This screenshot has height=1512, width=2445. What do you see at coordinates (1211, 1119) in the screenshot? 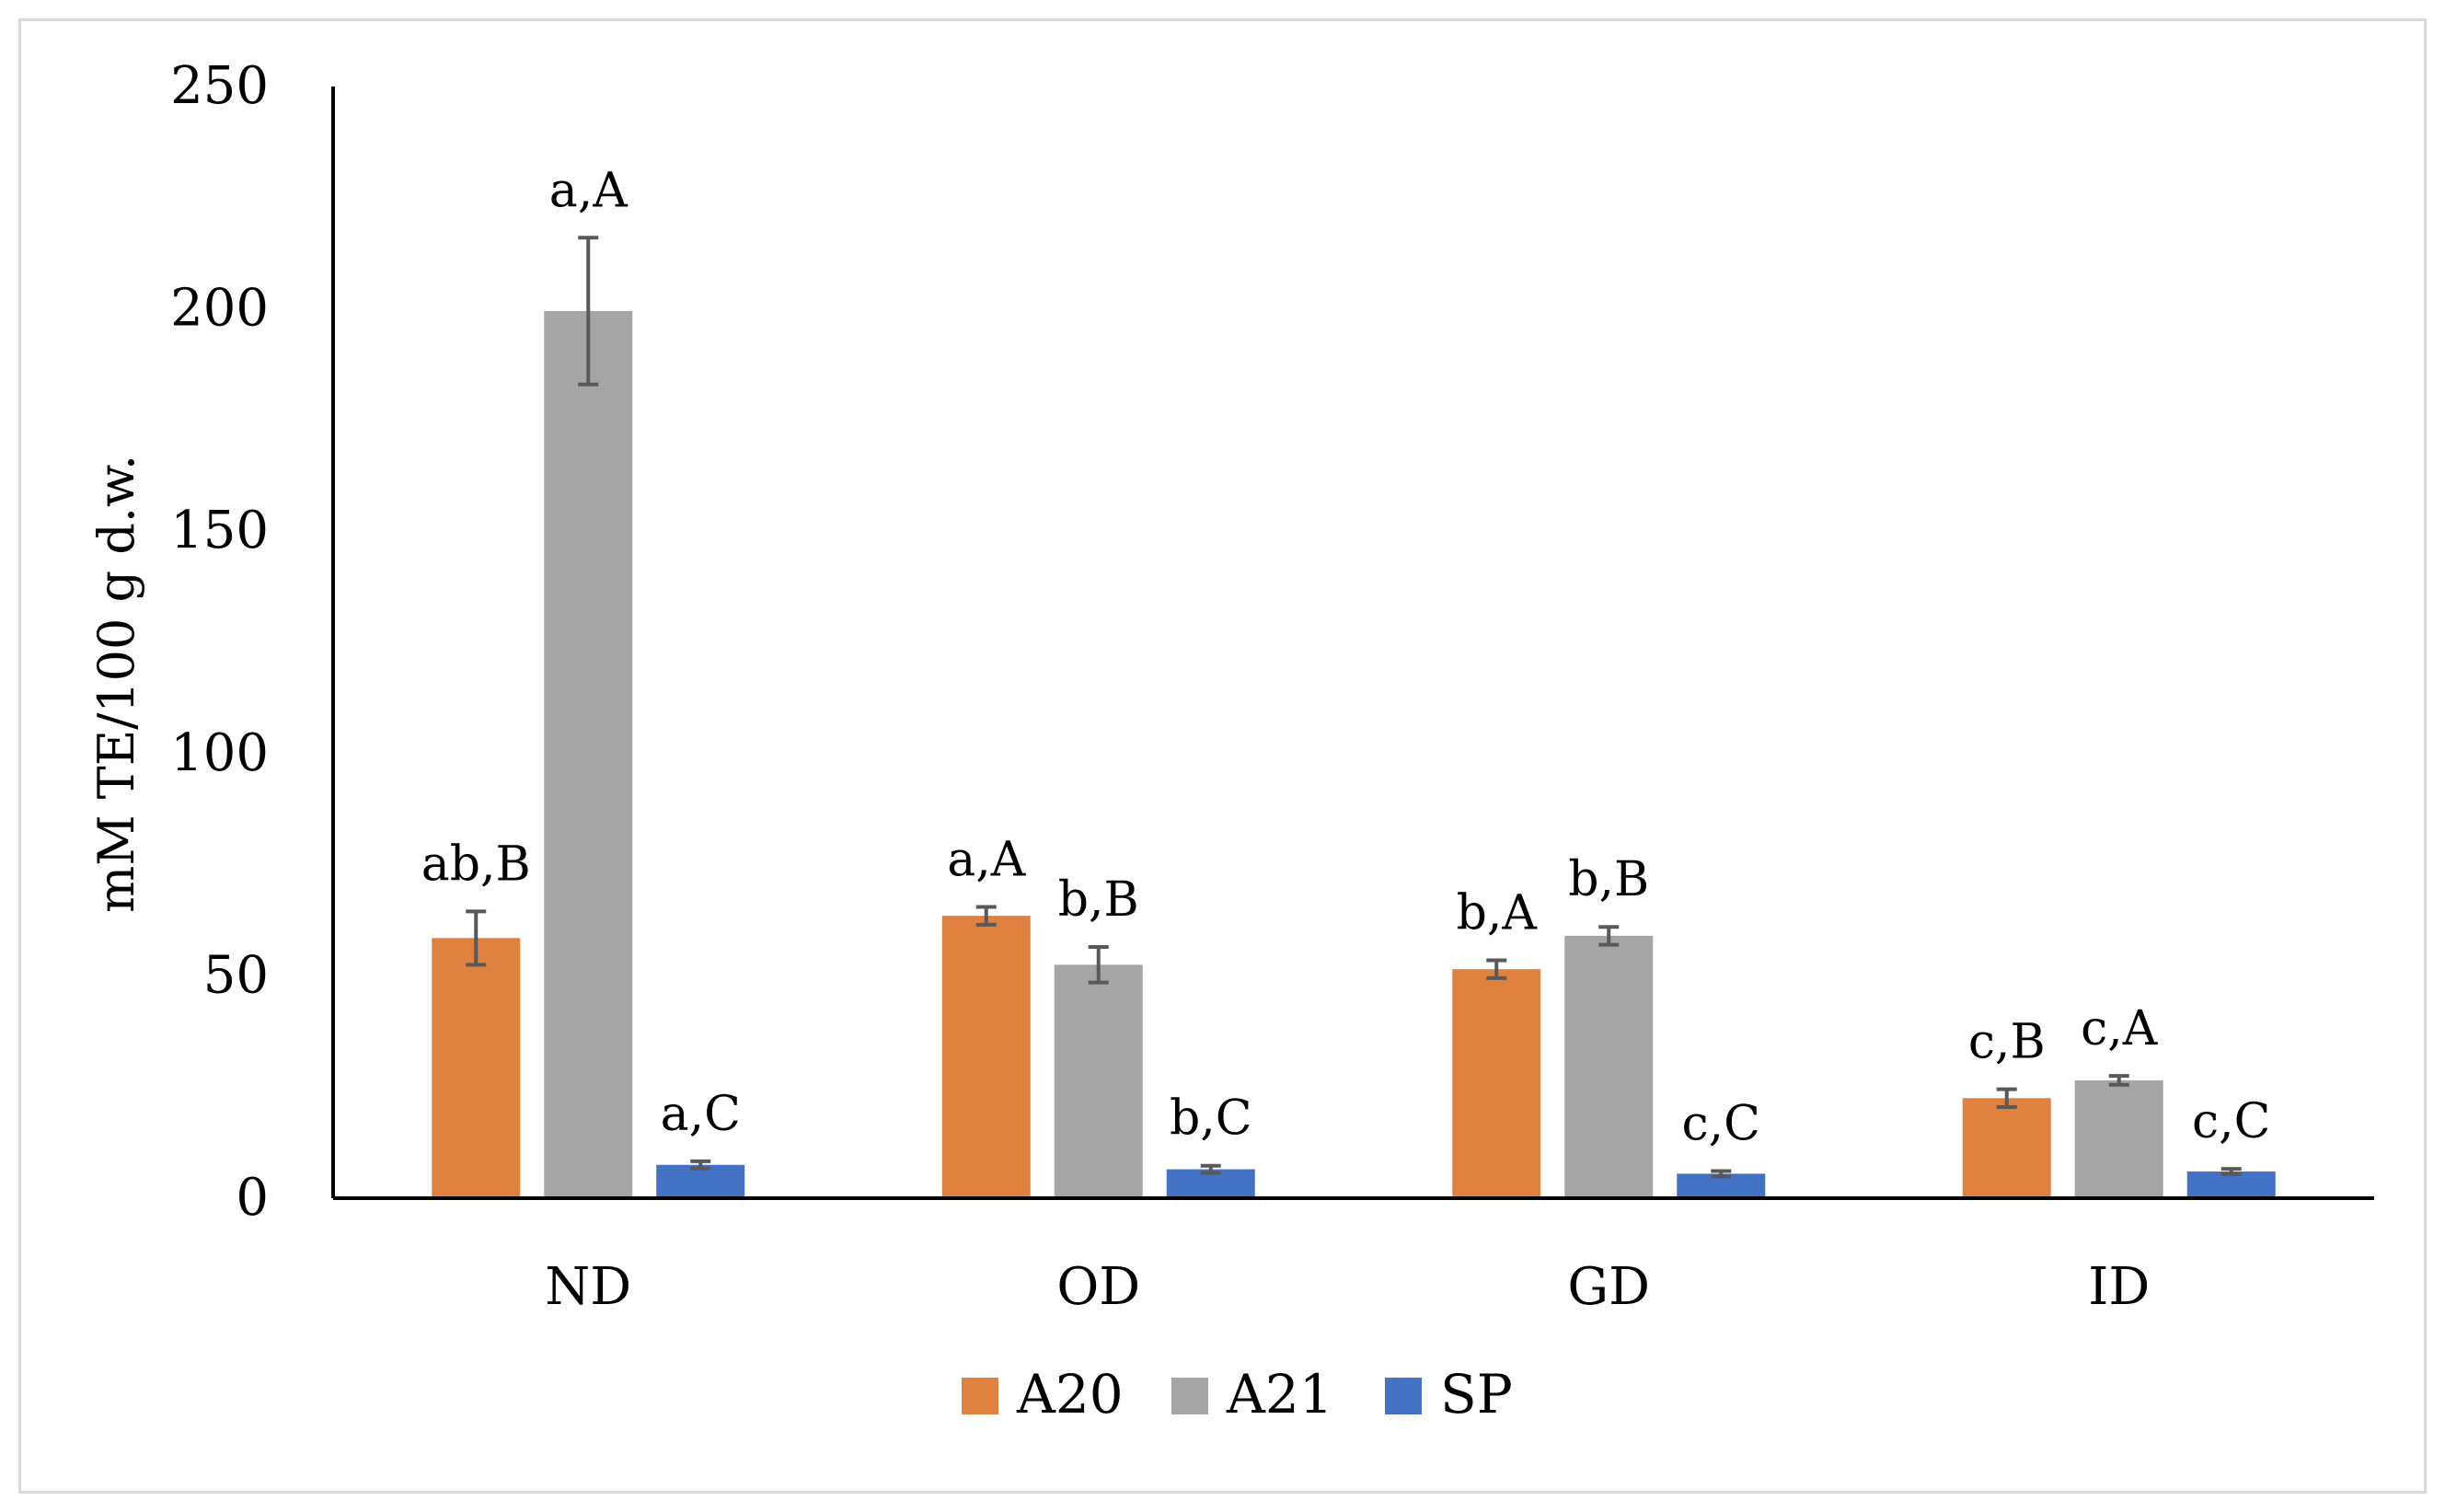
I see `data-label: b,C` at bounding box center [1211, 1119].